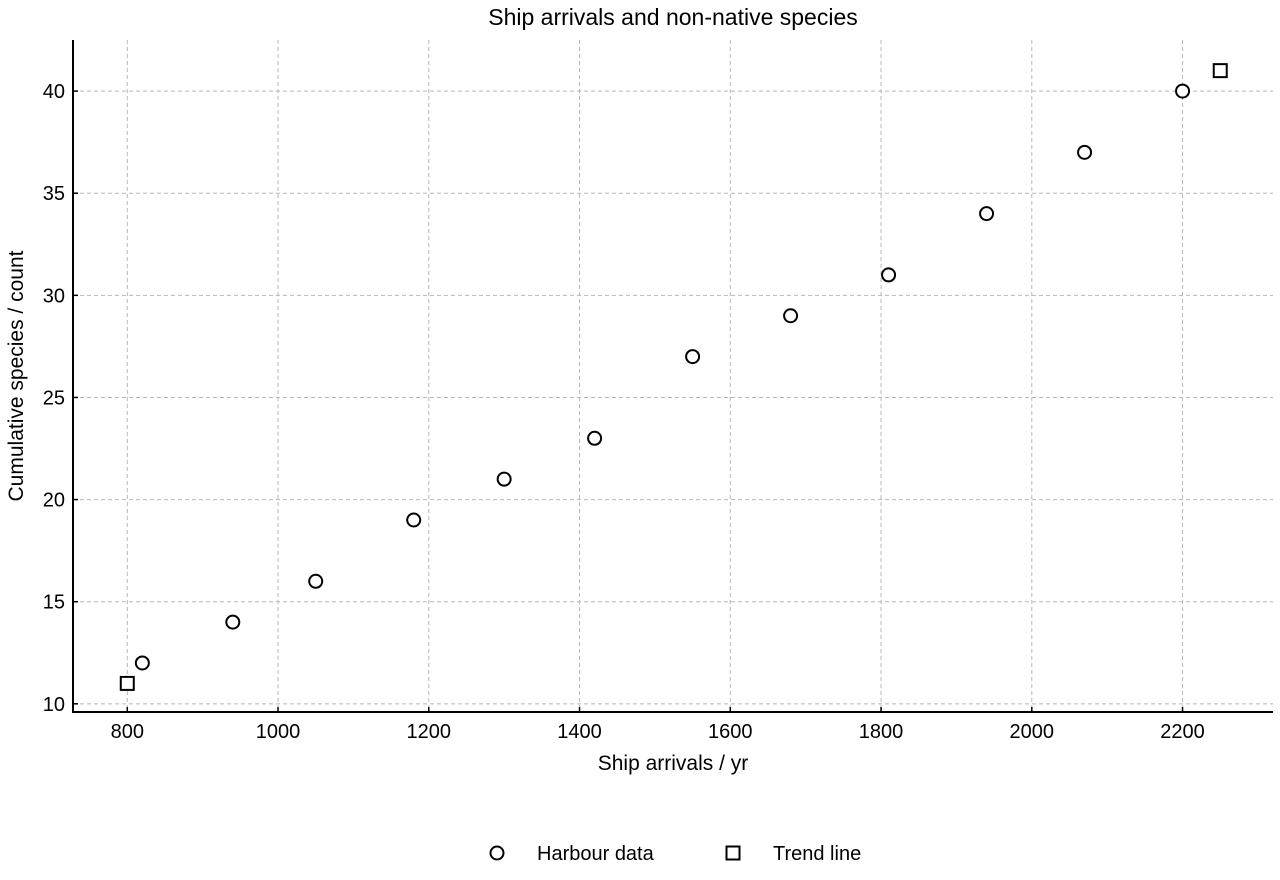 The image size is (1280, 880). Describe the element at coordinates (497, 853) in the screenshot. I see `legend-marker-harbour-data` at that location.